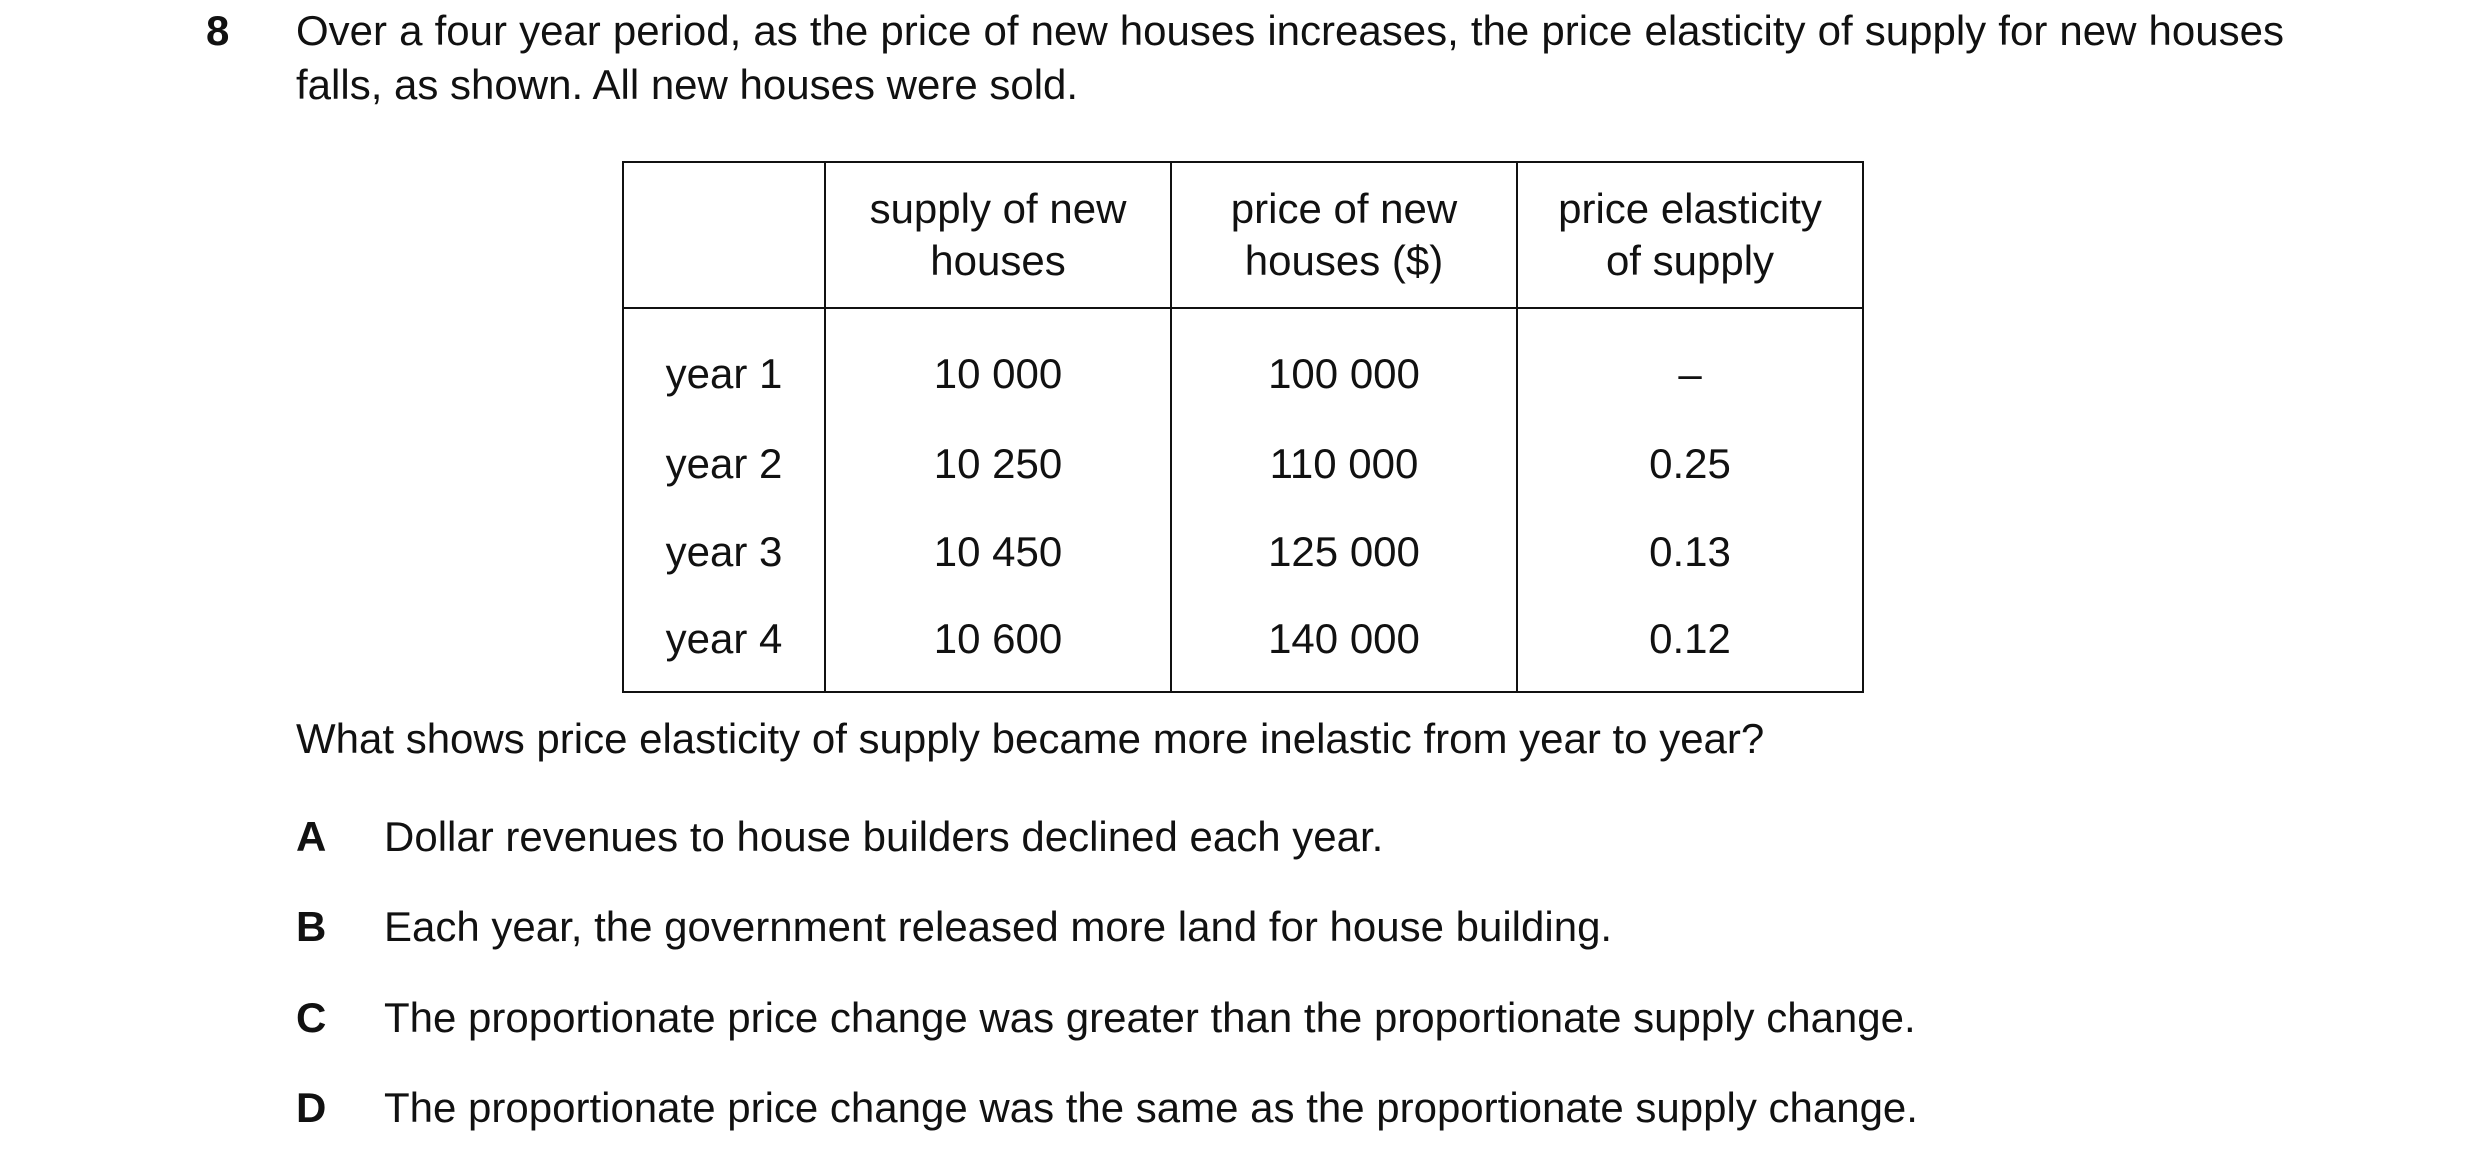 This screenshot has height=1173, width=2480. Describe the element at coordinates (998, 364) in the screenshot. I see `supply-cell: 10 000` at that location.